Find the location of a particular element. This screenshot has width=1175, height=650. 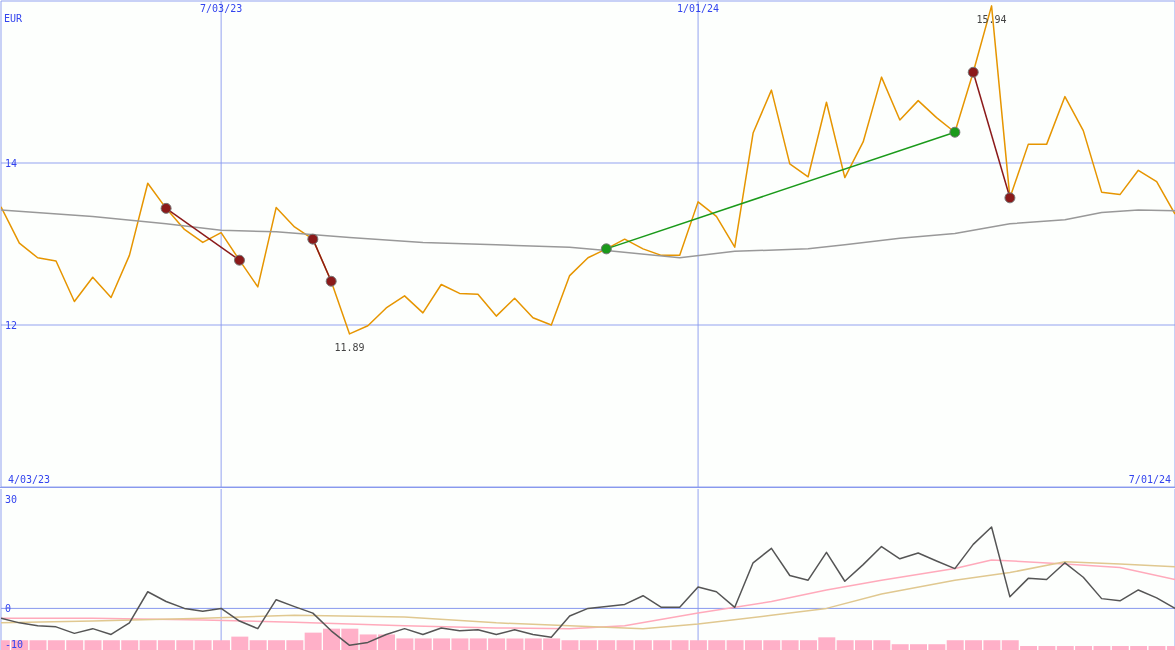

y-tick-label: 0 is located at coordinates (8, 608).